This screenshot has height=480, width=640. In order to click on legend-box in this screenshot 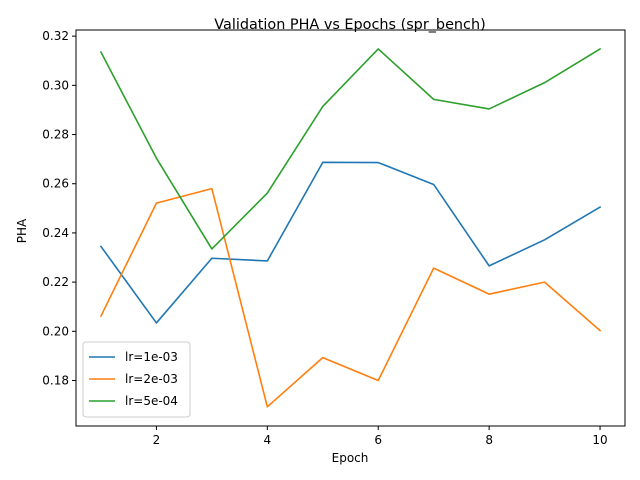, I will do `click(136, 379)`.